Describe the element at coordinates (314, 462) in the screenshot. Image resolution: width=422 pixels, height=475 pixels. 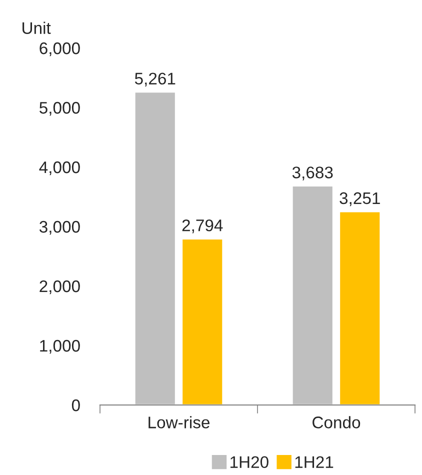
I see `legend-label: 1H21` at that location.